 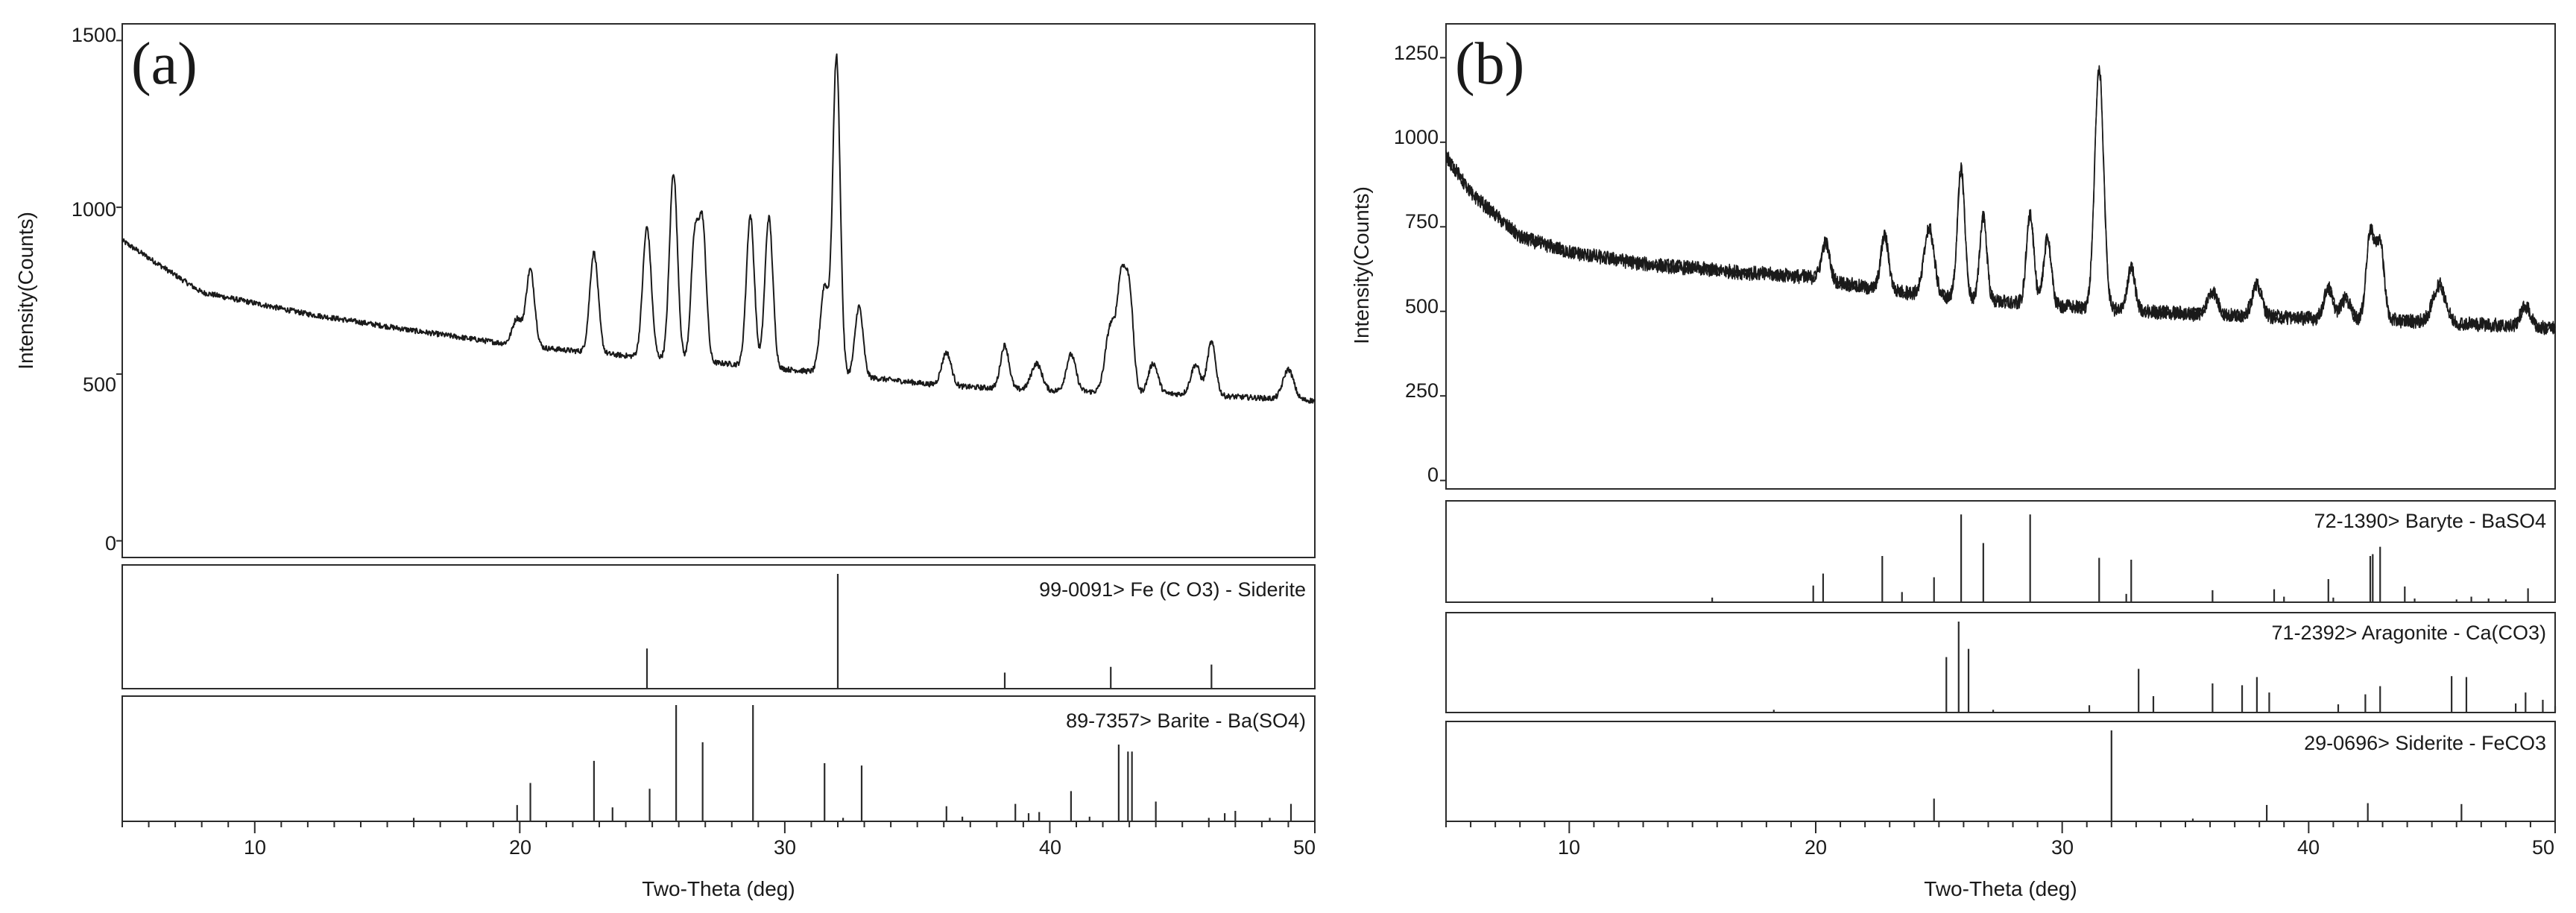 I want to click on panel-b-y-tick-label: 750, so click(x=1422, y=221).